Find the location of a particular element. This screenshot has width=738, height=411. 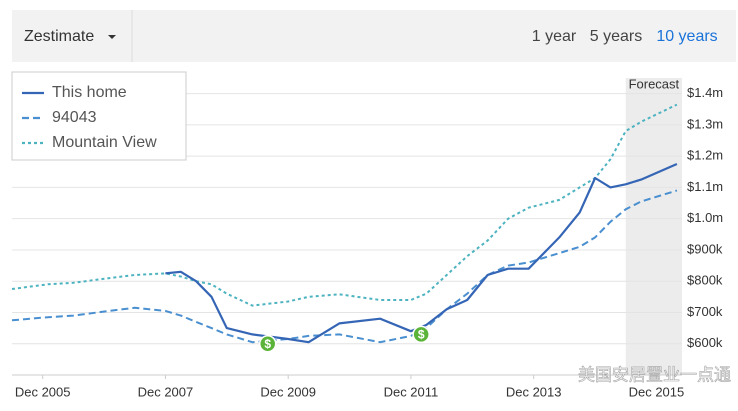

forecast-label: Forecast is located at coordinates (654, 83).